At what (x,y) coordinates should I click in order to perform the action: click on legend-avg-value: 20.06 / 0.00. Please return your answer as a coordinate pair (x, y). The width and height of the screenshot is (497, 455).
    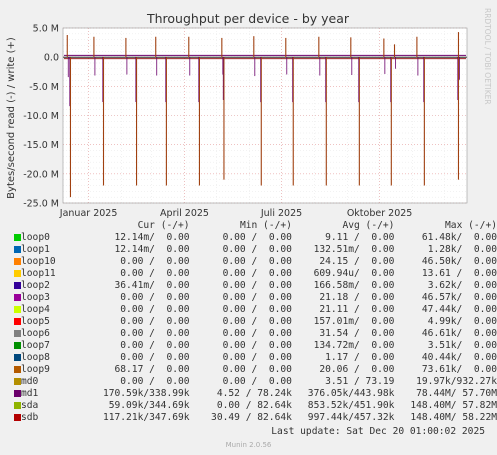
    Looking at the image, I should click on (357, 369).